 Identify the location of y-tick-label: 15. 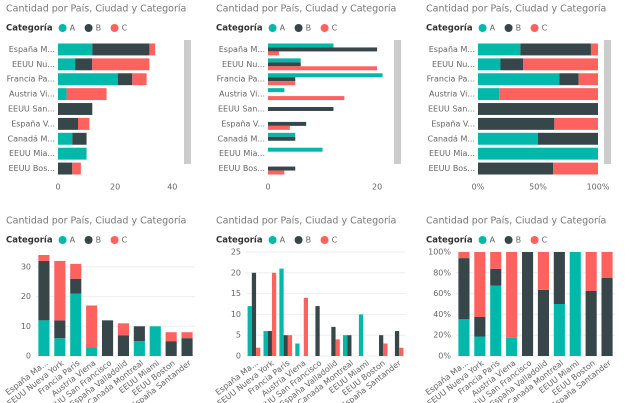
(236, 293).